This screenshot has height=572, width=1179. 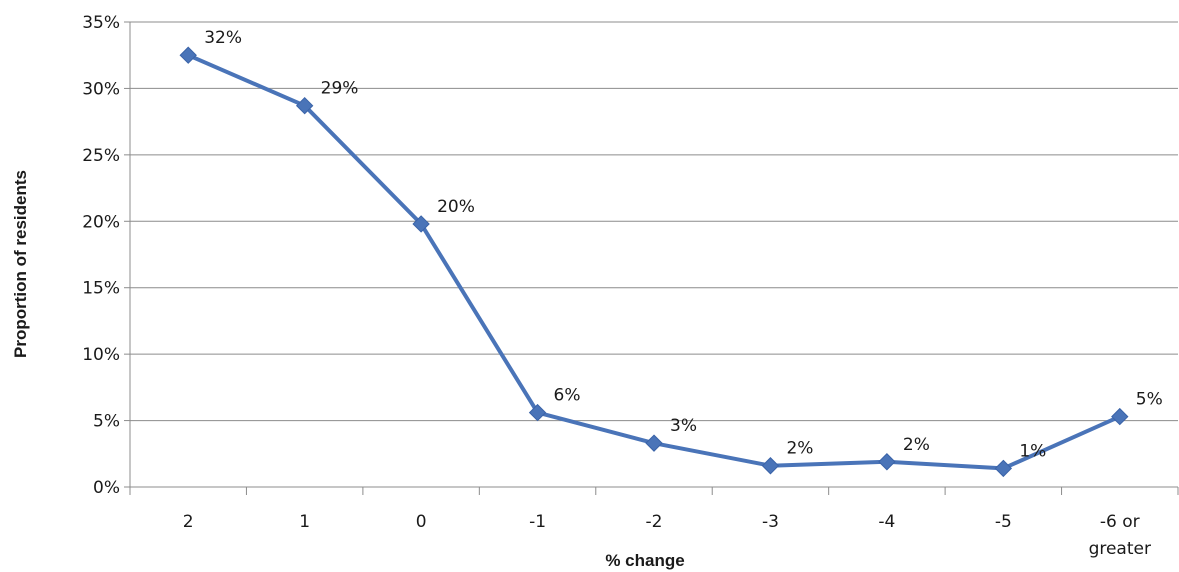 What do you see at coordinates (20, 264) in the screenshot?
I see `y-axis-title: Proportion of residents` at bounding box center [20, 264].